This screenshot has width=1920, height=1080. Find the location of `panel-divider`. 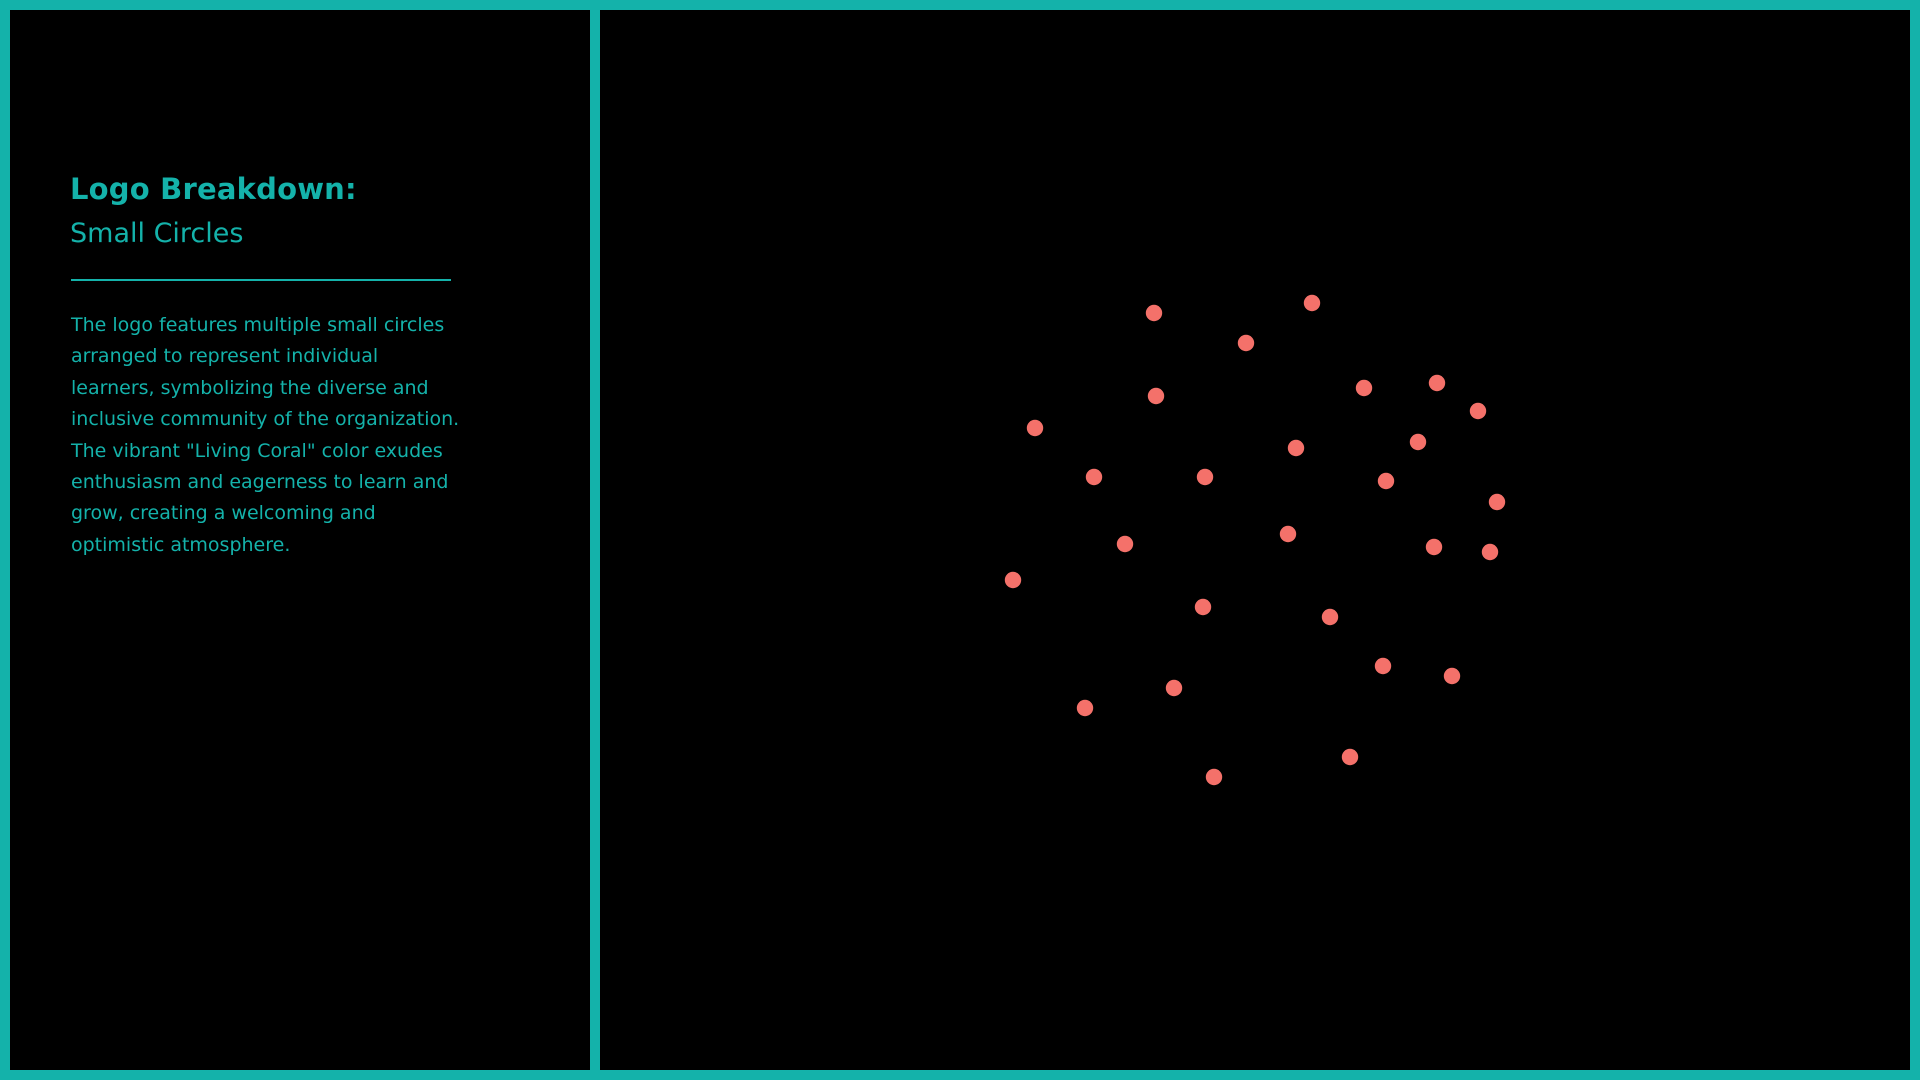

panel-divider is located at coordinates (595, 540).